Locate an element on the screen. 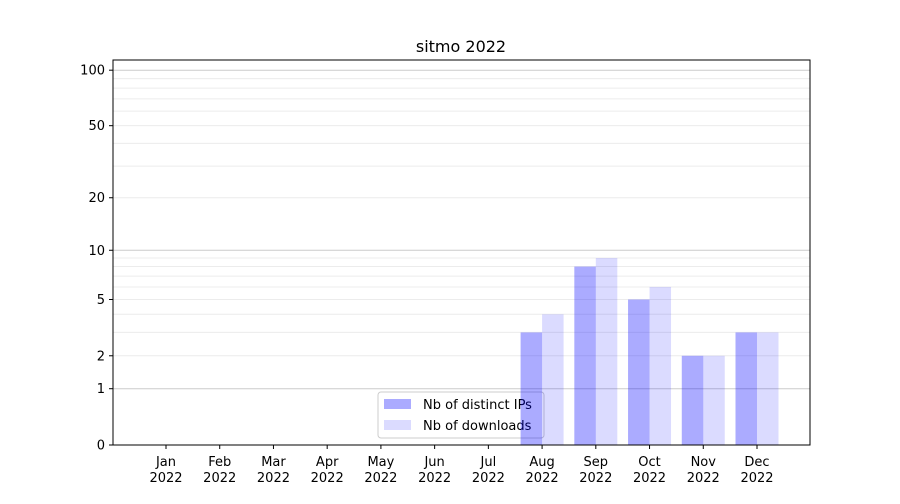  y-tick-label: 100 is located at coordinates (92, 71).